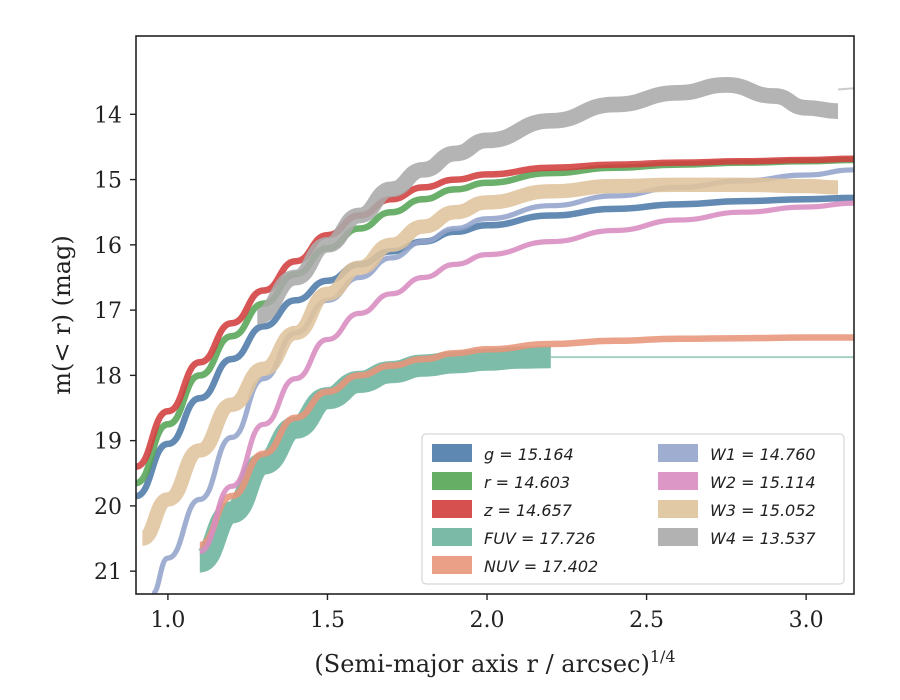 The height and width of the screenshot is (700, 900). What do you see at coordinates (108, 572) in the screenshot?
I see `y-tick-label: 21` at bounding box center [108, 572].